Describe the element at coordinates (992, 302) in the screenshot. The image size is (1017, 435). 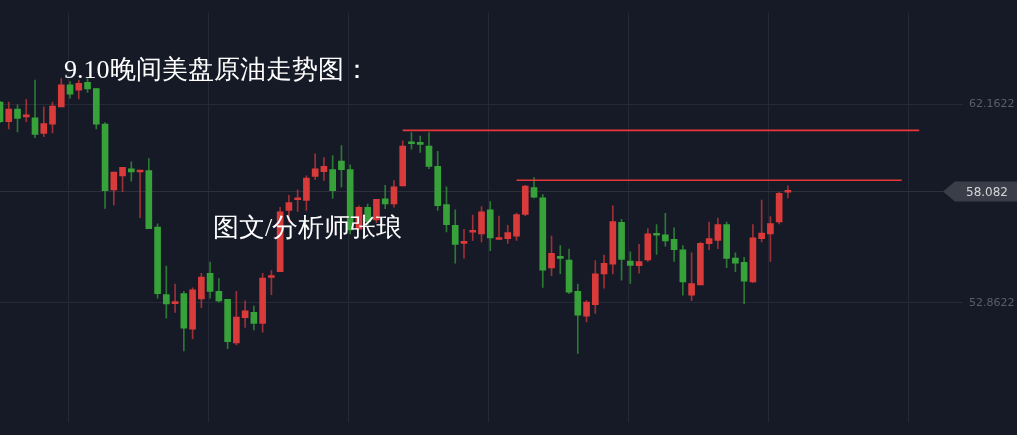
I see `y-tick-label: 52.8622` at that location.